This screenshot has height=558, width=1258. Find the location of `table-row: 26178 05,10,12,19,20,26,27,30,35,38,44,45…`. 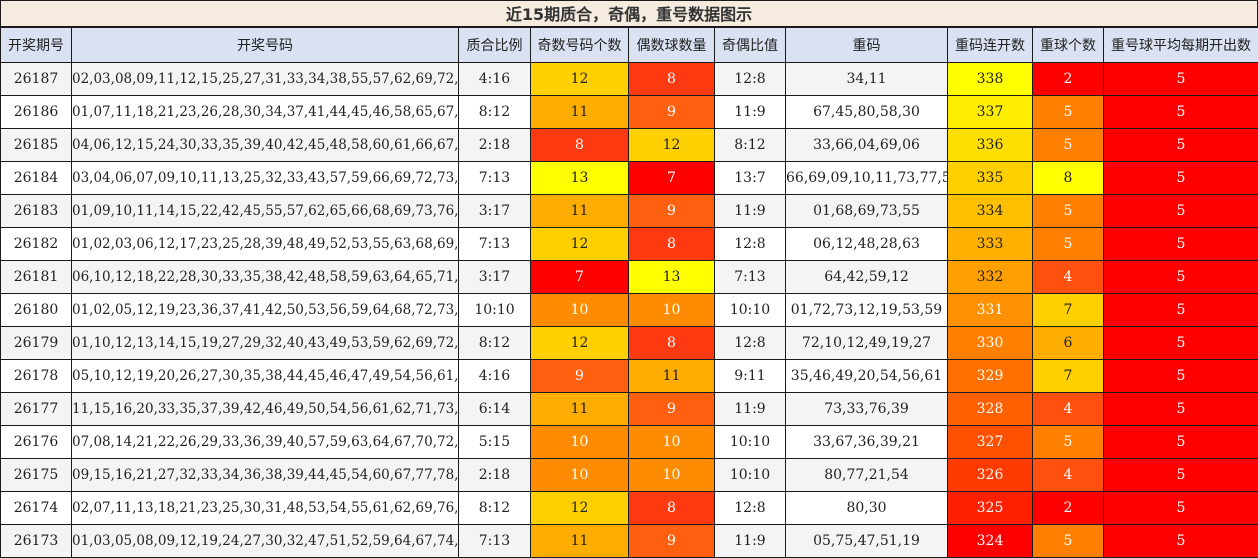

table-row: 26178 05,10,12,19,20,26,27,30,35,38,44,45… is located at coordinates (629, 376).